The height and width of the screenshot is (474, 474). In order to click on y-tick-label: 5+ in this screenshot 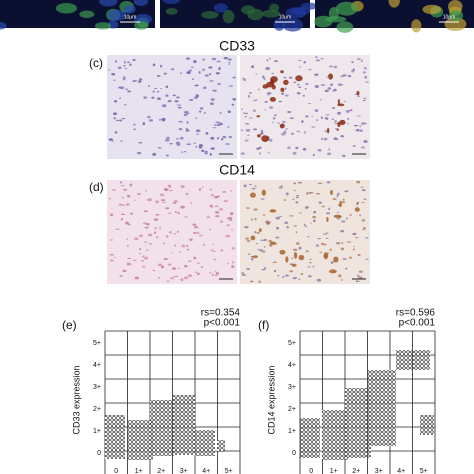, I will do `click(292, 343)`.